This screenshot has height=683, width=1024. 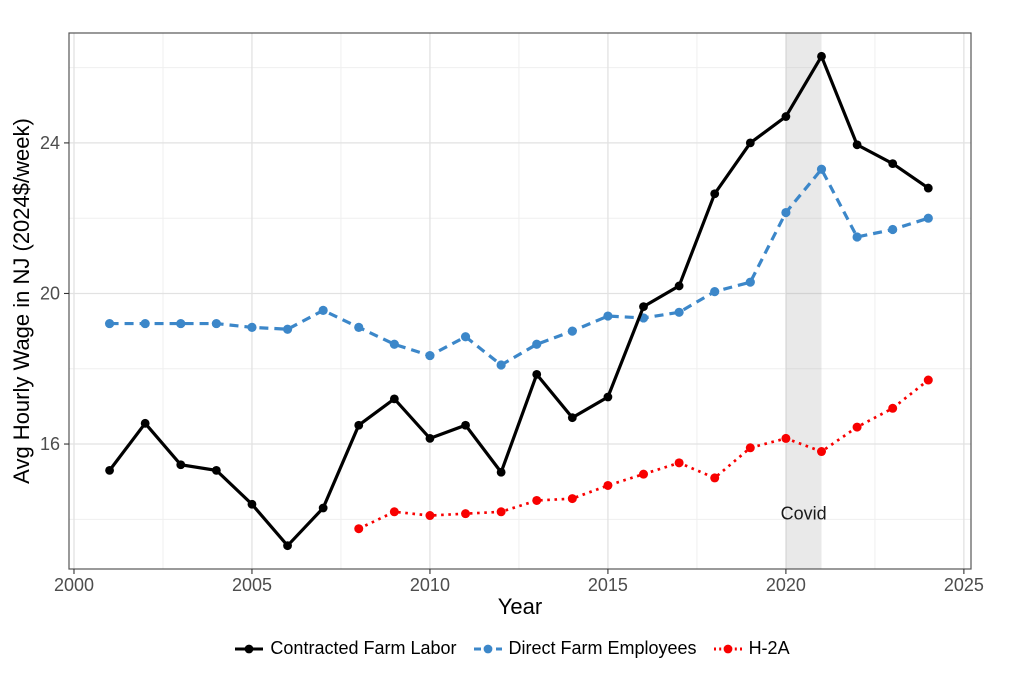 I want to click on legend-label: Contracted Farm Labor, so click(x=363, y=648).